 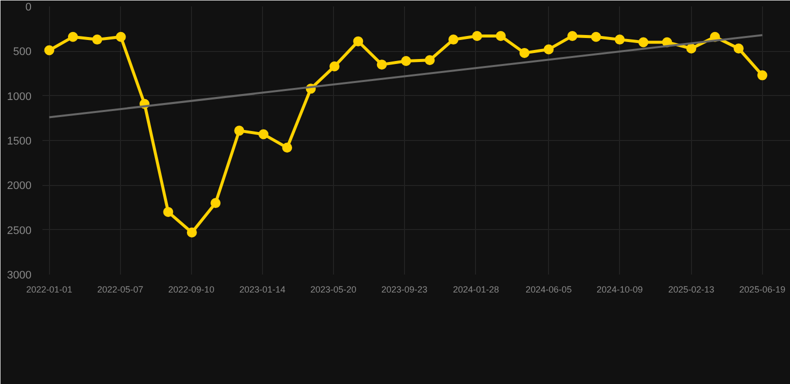 What do you see at coordinates (262, 289) in the screenshot?
I see `x-tick-label: 2023-01-14` at bounding box center [262, 289].